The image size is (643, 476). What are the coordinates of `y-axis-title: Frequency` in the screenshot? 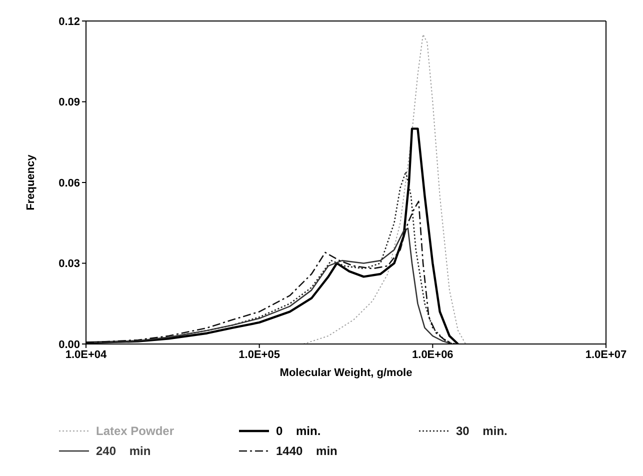 It's located at (30, 182).